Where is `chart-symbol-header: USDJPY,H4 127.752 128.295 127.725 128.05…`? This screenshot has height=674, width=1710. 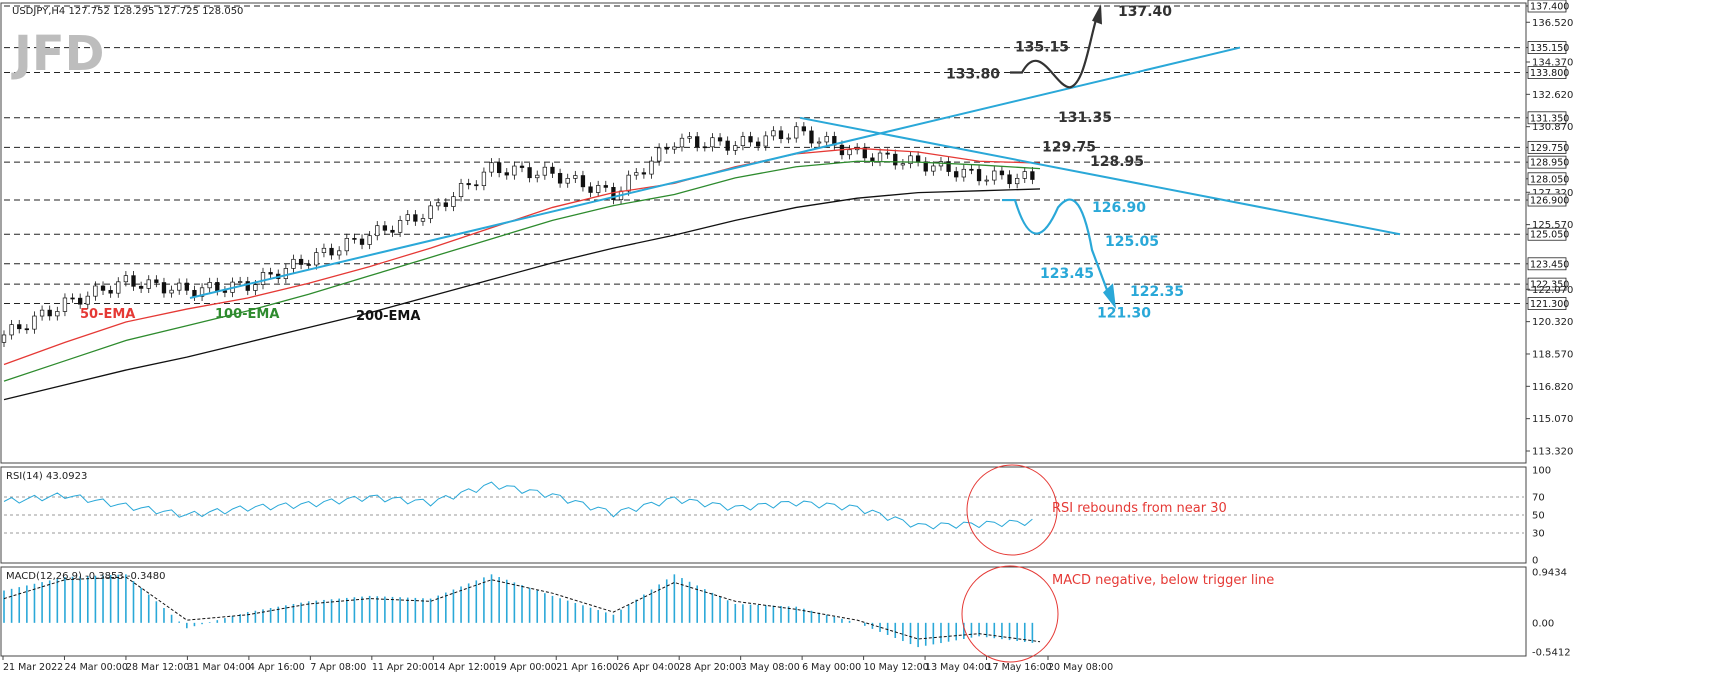
chart-symbol-header: USDJPY,H4 127.752 128.295 127.725 128.05… is located at coordinates (127, 11).